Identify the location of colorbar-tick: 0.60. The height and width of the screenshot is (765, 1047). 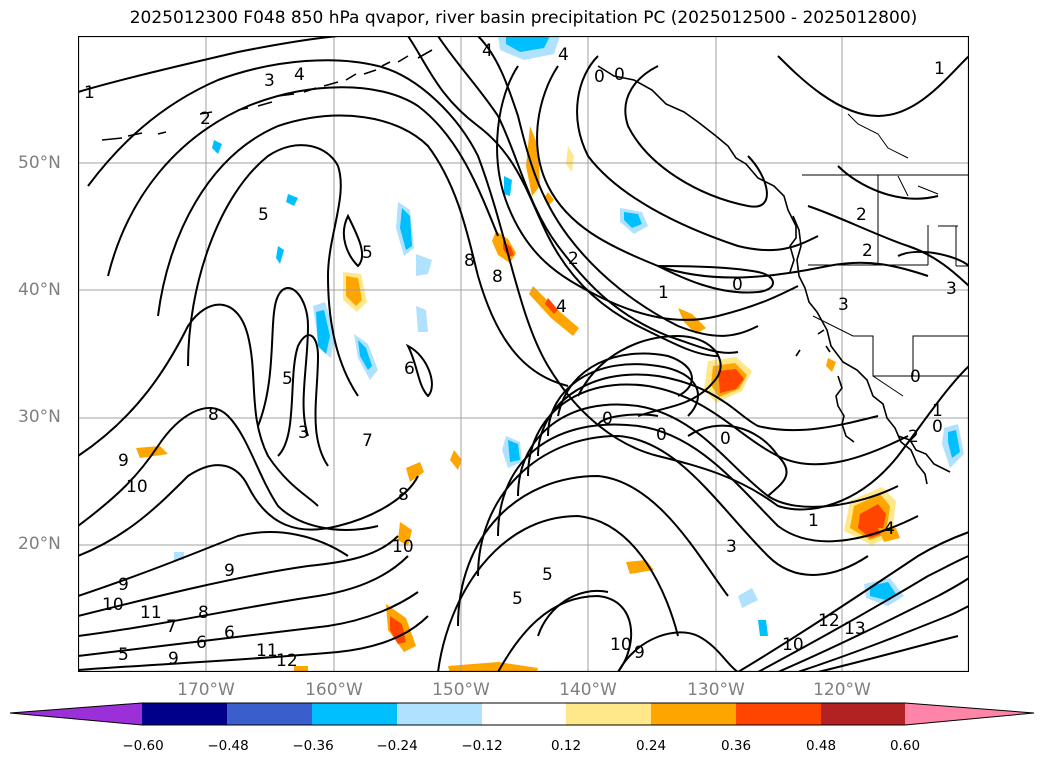
(905, 746).